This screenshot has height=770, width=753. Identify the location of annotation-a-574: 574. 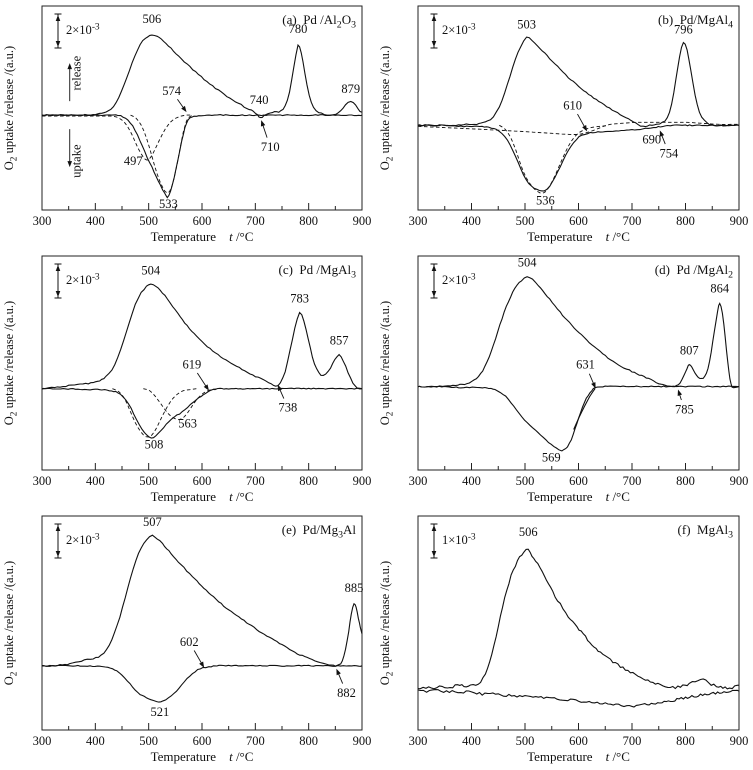
(172, 91).